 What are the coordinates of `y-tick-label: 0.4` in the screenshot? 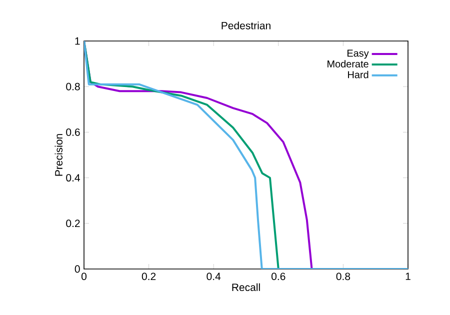 It's located at (73, 178).